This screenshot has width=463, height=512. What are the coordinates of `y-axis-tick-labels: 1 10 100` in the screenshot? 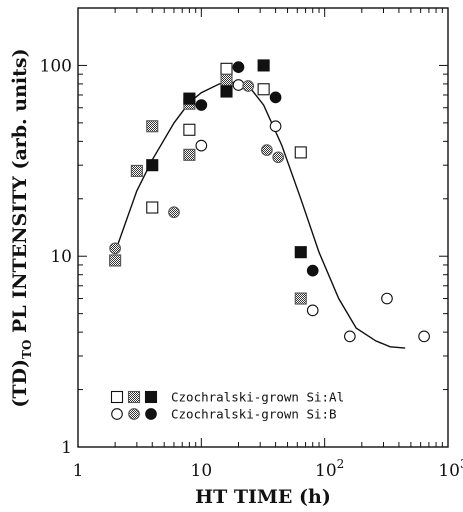 It's located at (56, 257).